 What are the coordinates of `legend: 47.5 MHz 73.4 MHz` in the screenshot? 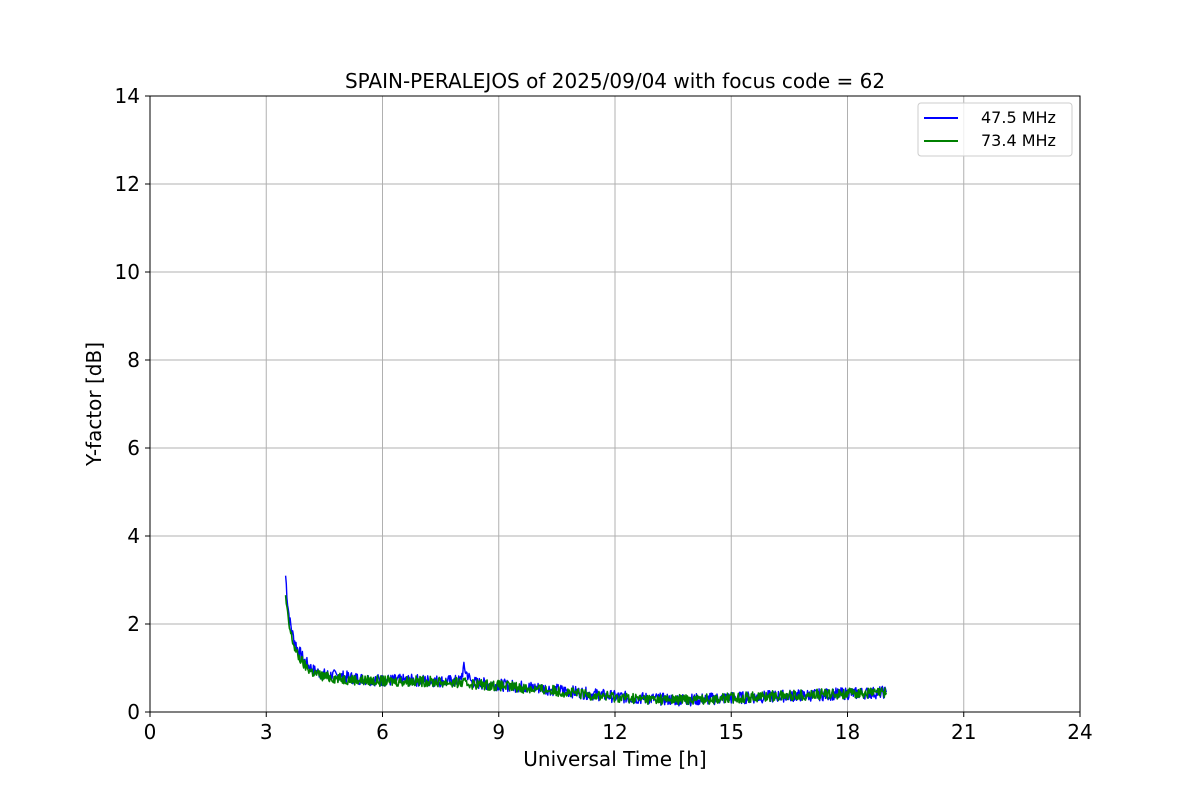 It's located at (995, 129).